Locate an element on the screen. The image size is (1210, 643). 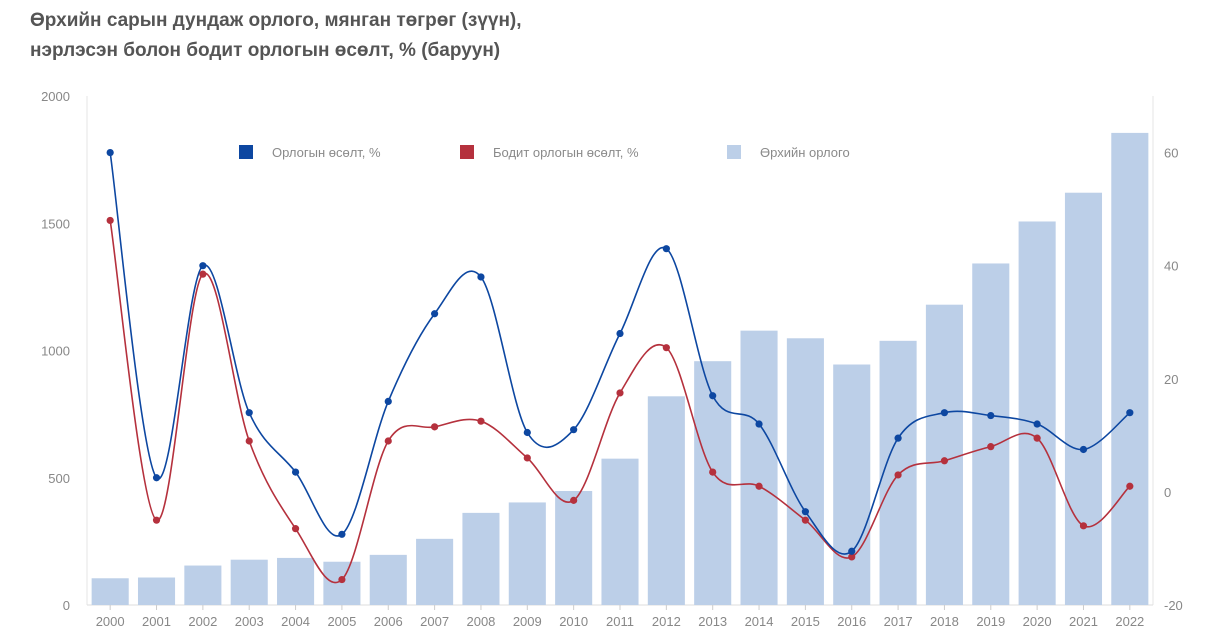
x-axis-tick-label: 2013 is located at coordinates (712, 621).